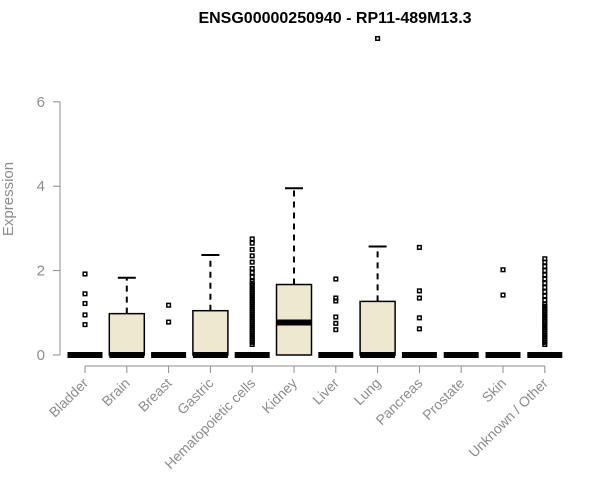  Describe the element at coordinates (41, 271) in the screenshot. I see `y-tick-label: 2` at that location.